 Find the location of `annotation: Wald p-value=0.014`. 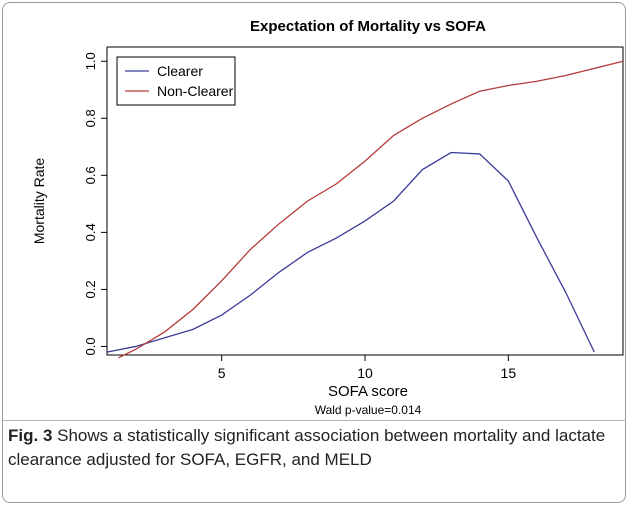

annotation: Wald p-value=0.014 is located at coordinates (368, 410).